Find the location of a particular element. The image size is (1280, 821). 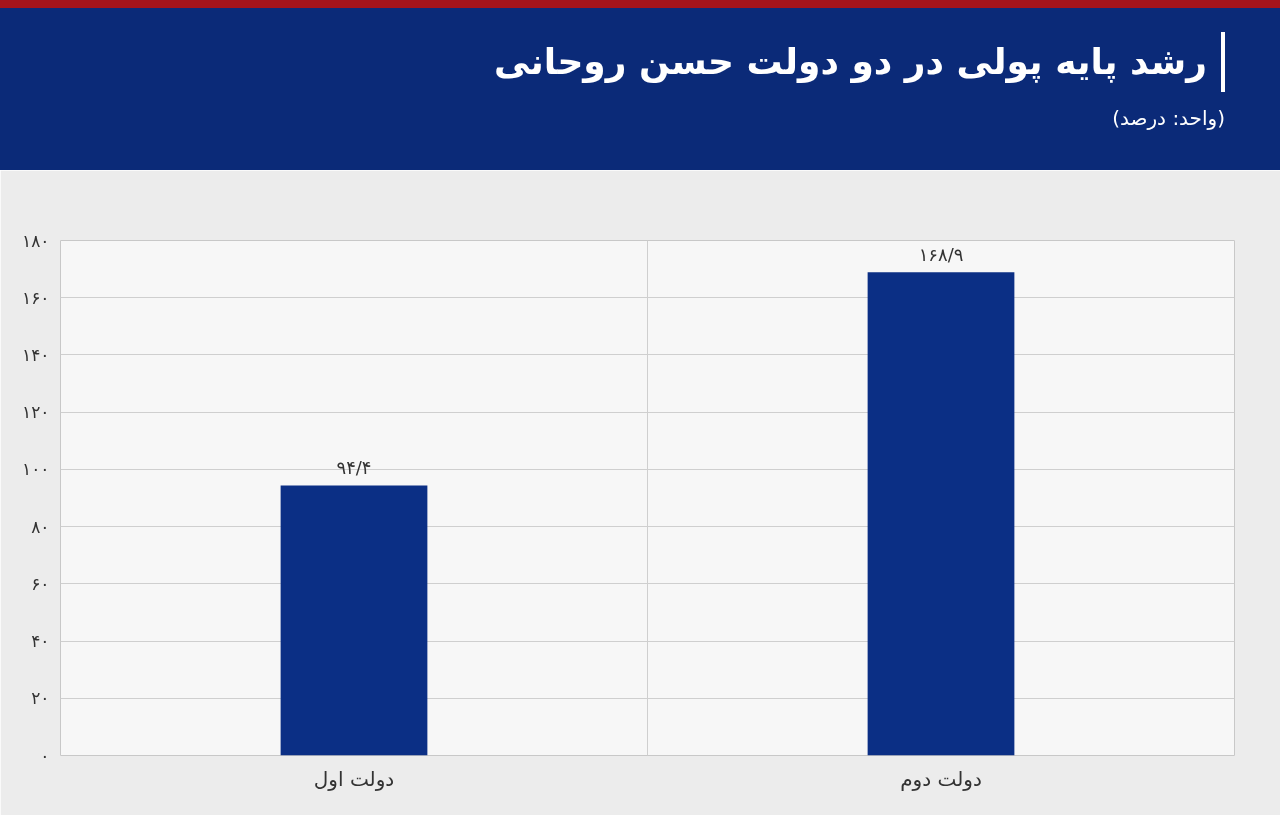

y-tick-label: ۱۸۰ is located at coordinates (36, 240).